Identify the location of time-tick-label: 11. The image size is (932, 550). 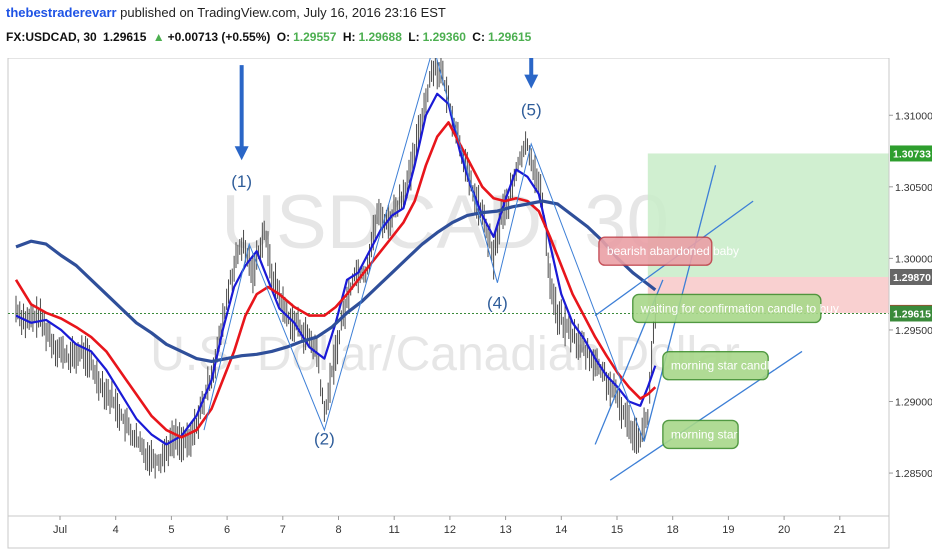
(393, 530).